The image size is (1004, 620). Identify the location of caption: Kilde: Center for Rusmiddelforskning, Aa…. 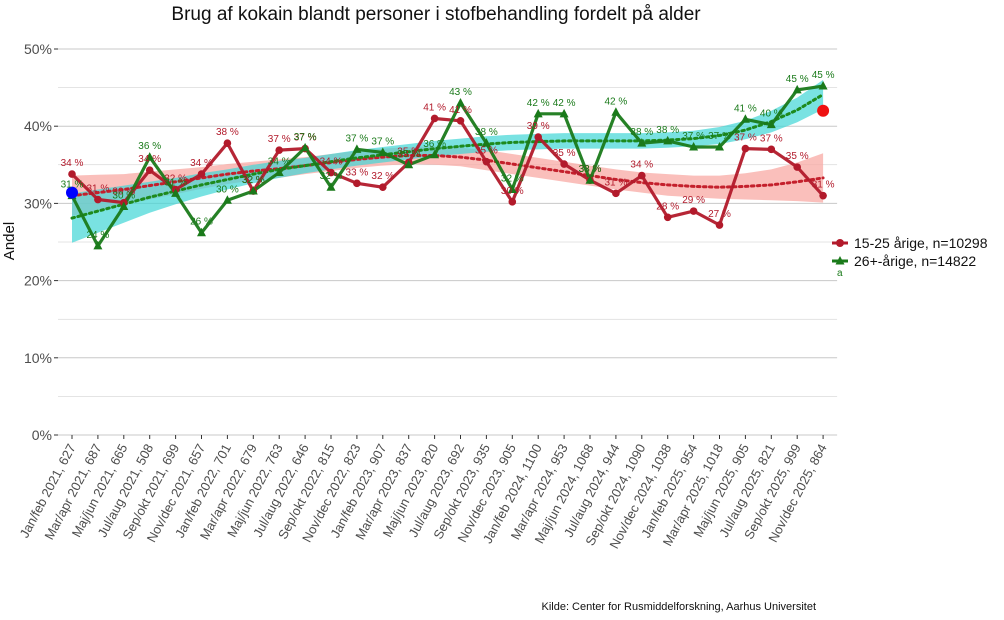
(678, 607).